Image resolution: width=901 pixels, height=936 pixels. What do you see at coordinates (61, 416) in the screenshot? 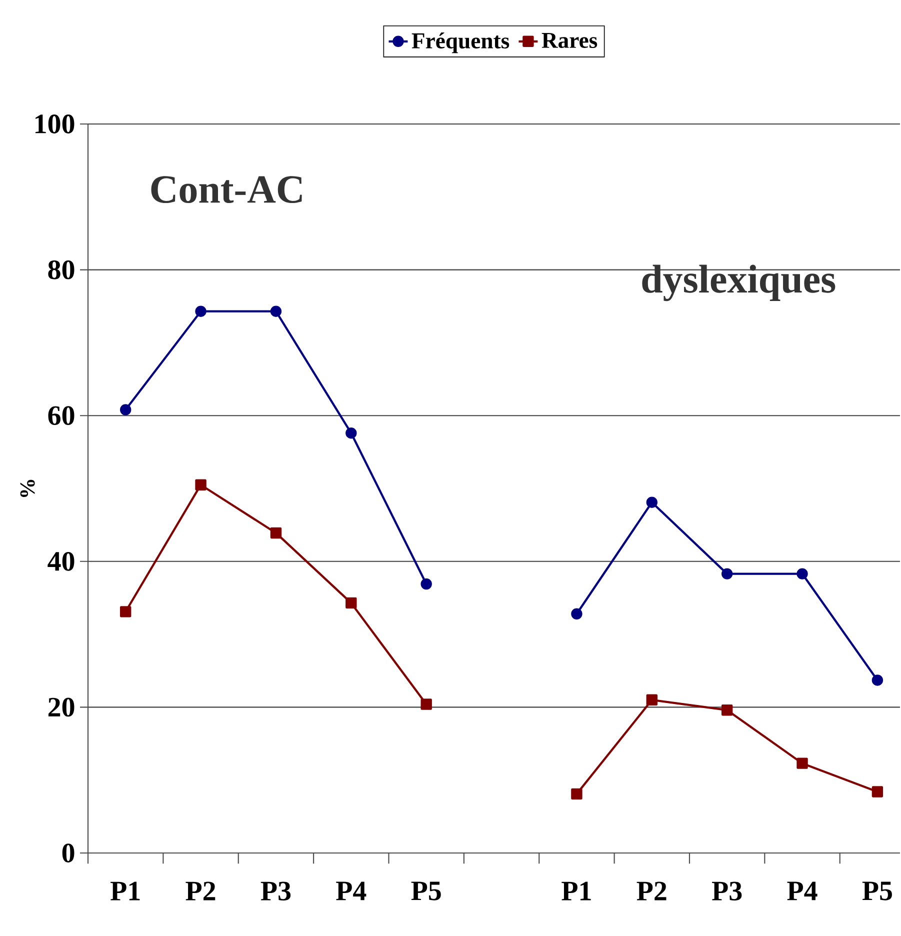
I see `y-tick-label: 60` at bounding box center [61, 416].